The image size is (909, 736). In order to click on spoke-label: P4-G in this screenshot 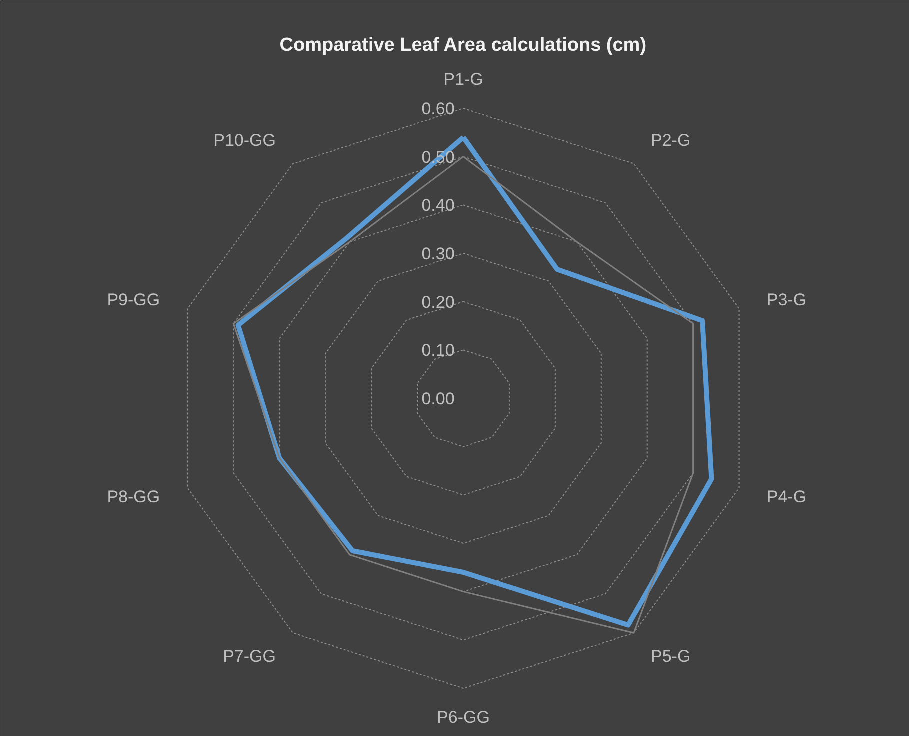, I will do `click(786, 497)`.